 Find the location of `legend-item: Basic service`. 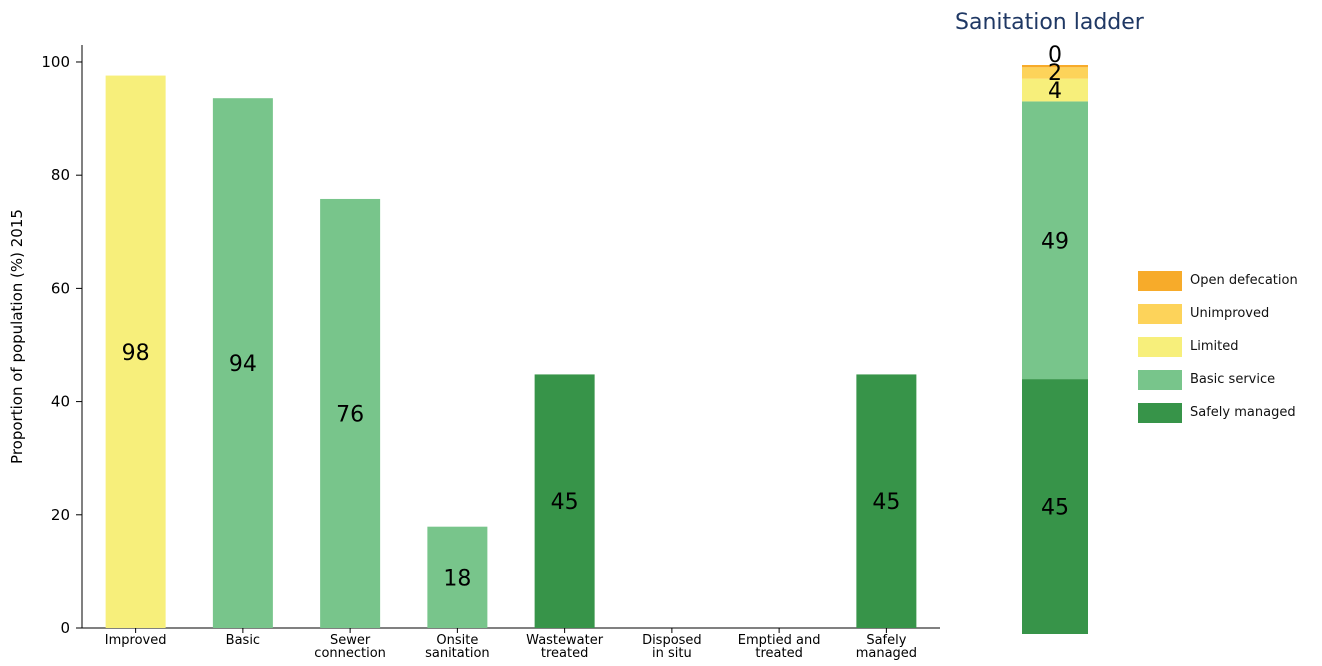

legend-item: Basic service is located at coordinates (1218, 379).